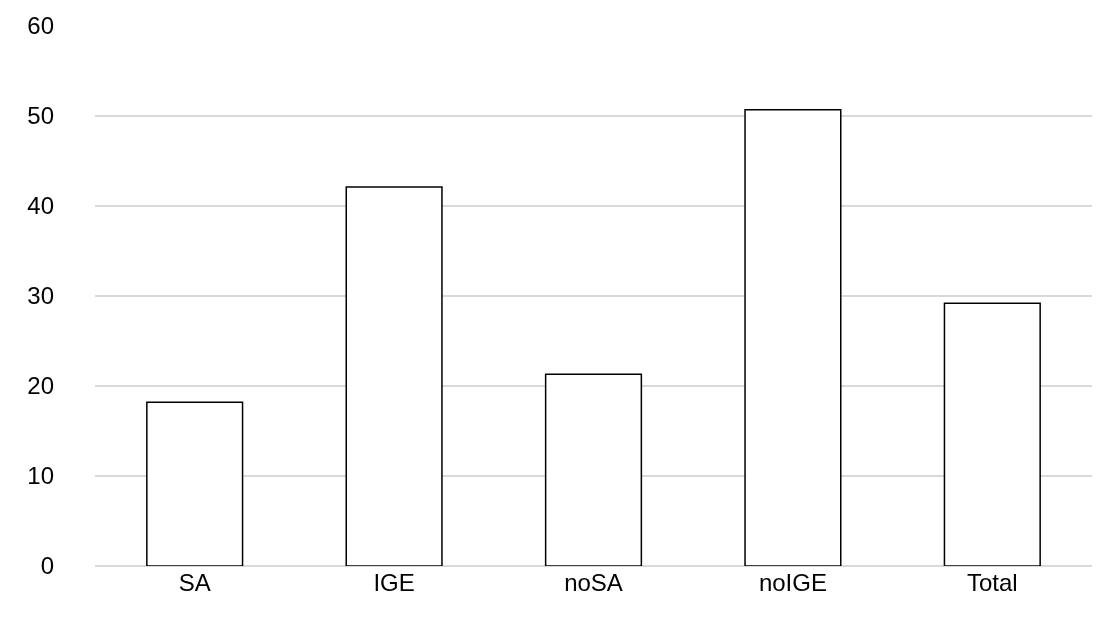 The image size is (1112, 636). What do you see at coordinates (40, 116) in the screenshot?
I see `y-tick-label: 50` at bounding box center [40, 116].